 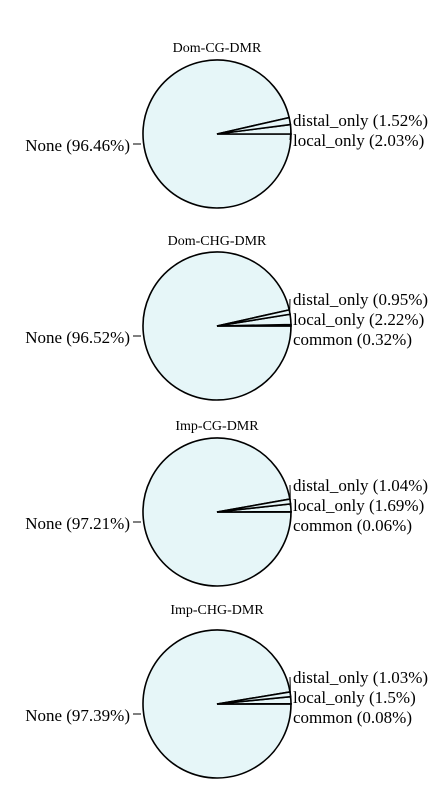 I want to click on slice-label-common: common (0.32%), so click(x=352, y=339).